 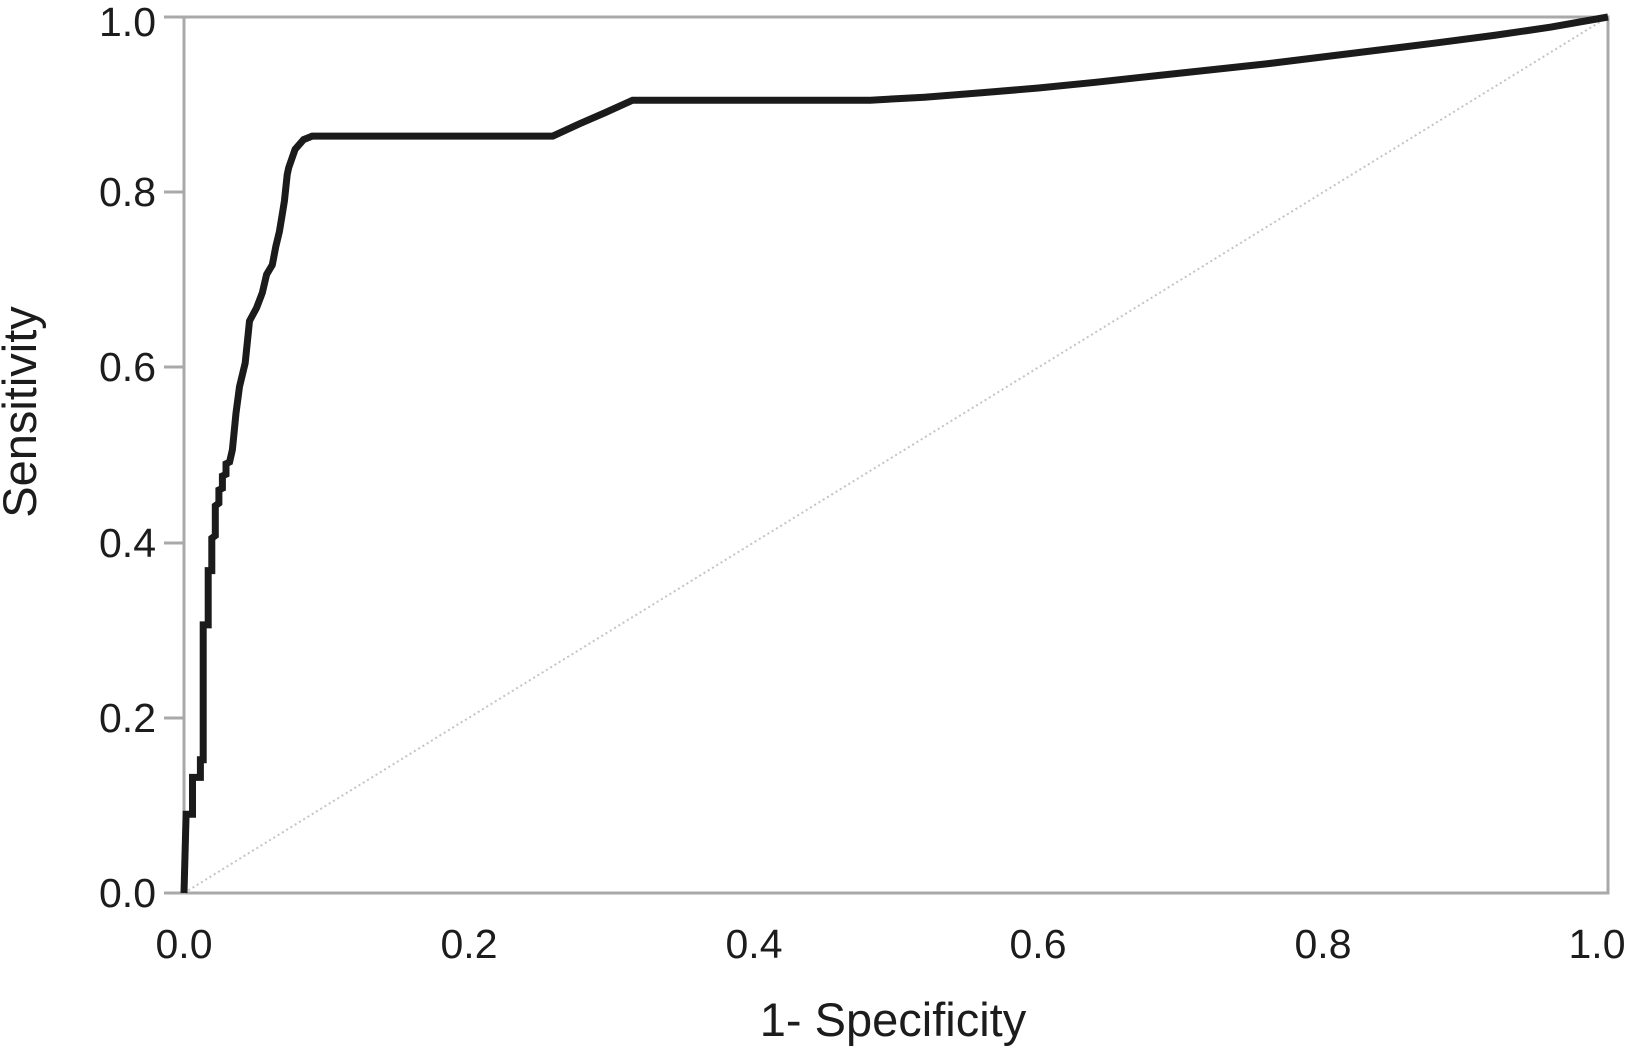 I want to click on x-tick-label: 0.8, so click(x=1323, y=944).